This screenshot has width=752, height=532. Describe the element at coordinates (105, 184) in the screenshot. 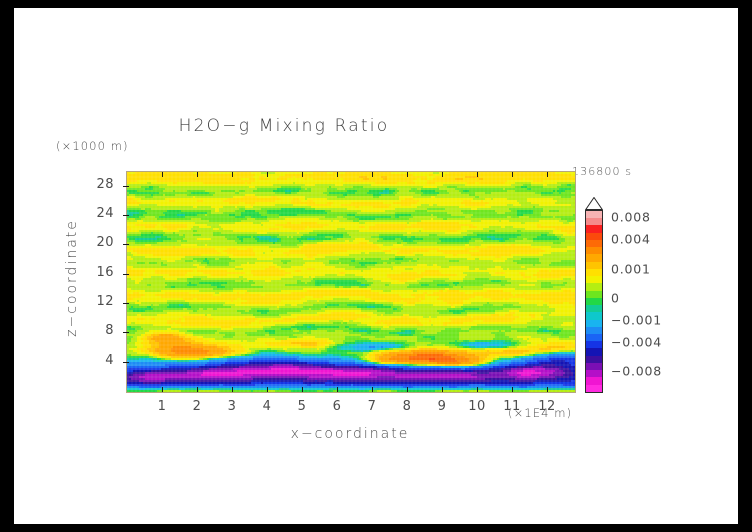

I see `y-tick-label: 28` at that location.